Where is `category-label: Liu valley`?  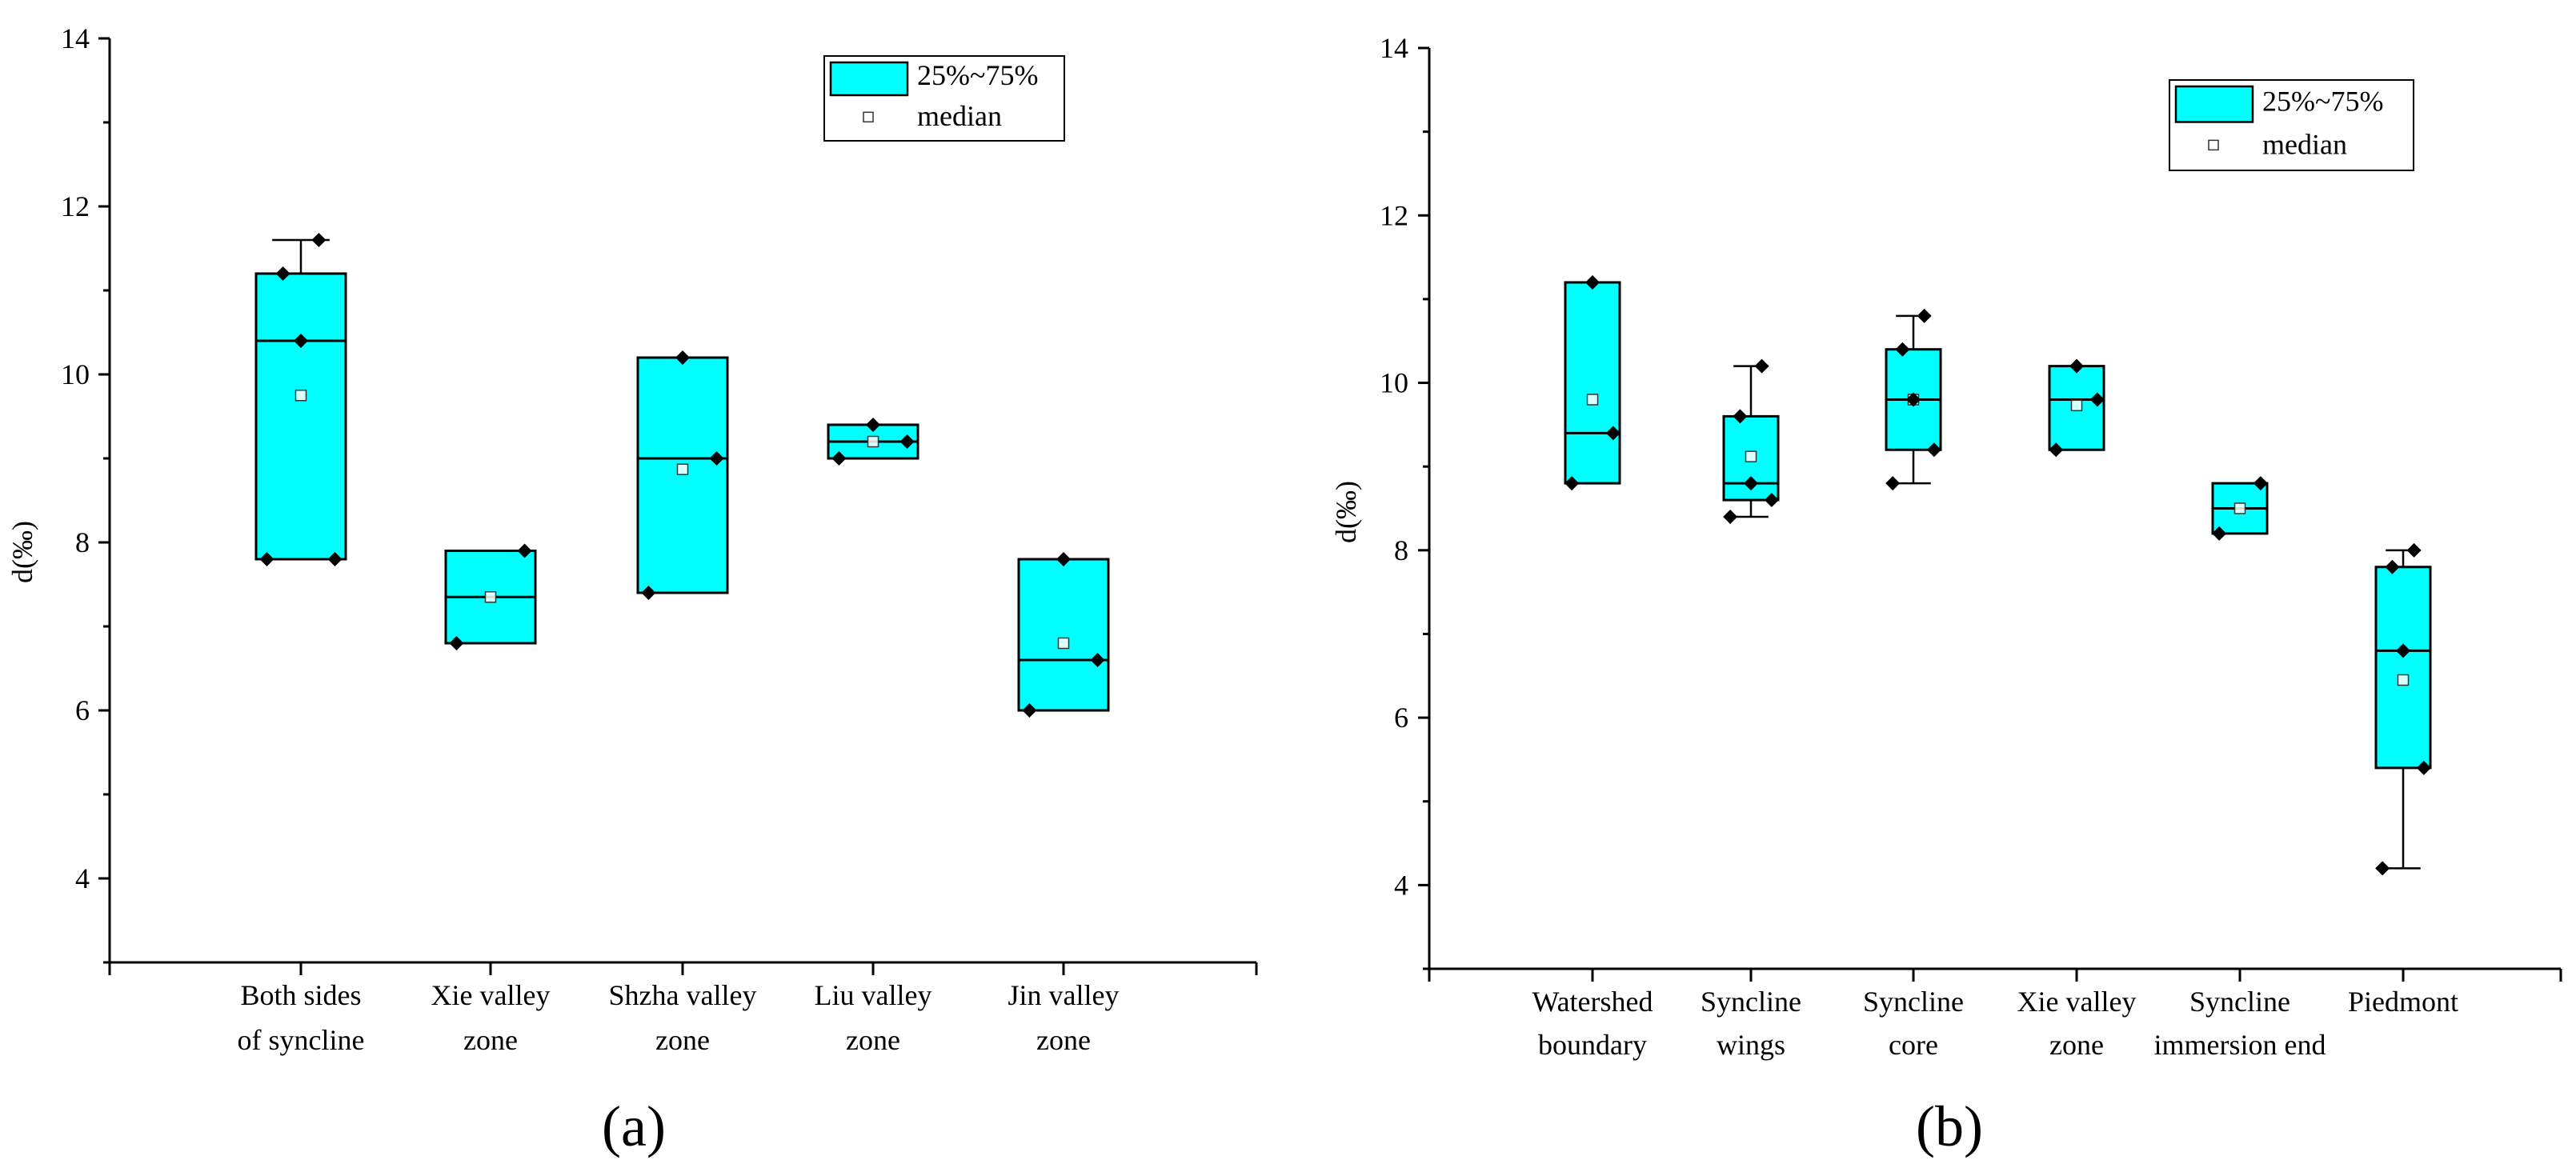
category-label: Liu valley is located at coordinates (873, 995).